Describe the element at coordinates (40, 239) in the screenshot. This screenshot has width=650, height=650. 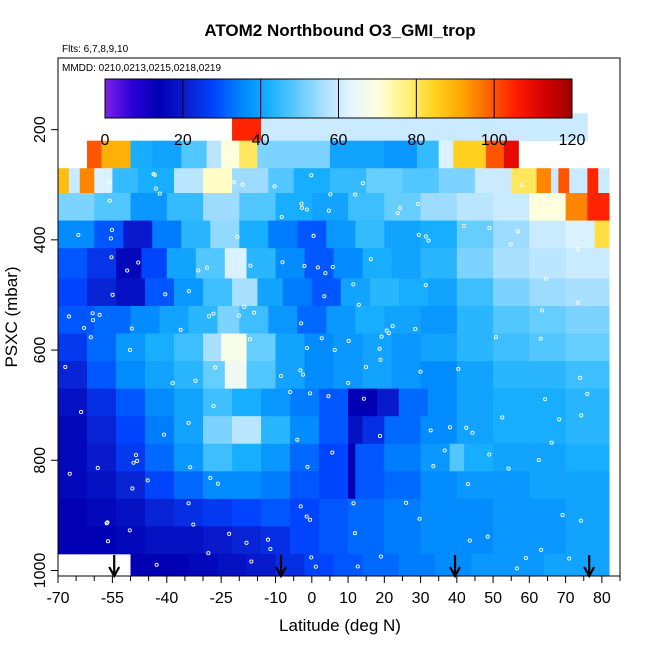
I see `y-tick-label: 400` at that location.